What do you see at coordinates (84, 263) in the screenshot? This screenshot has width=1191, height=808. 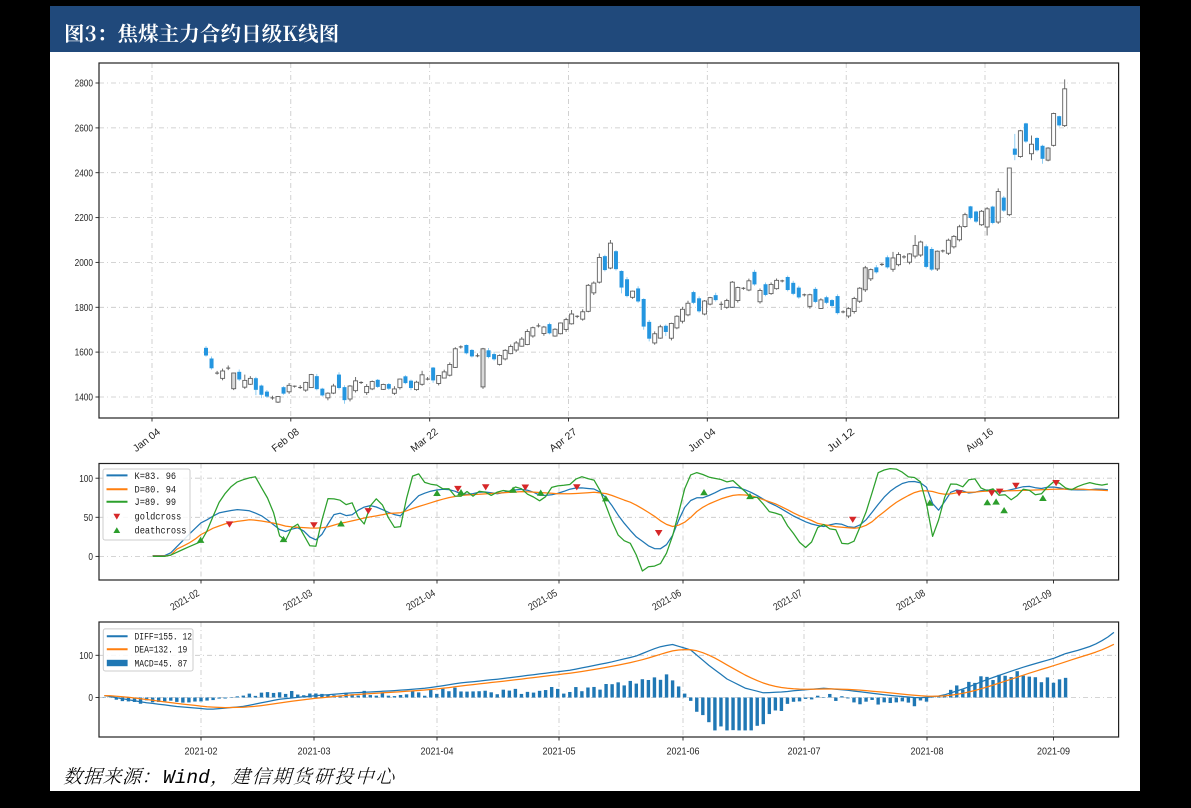 I see `svg-text: 2000` at bounding box center [84, 263].